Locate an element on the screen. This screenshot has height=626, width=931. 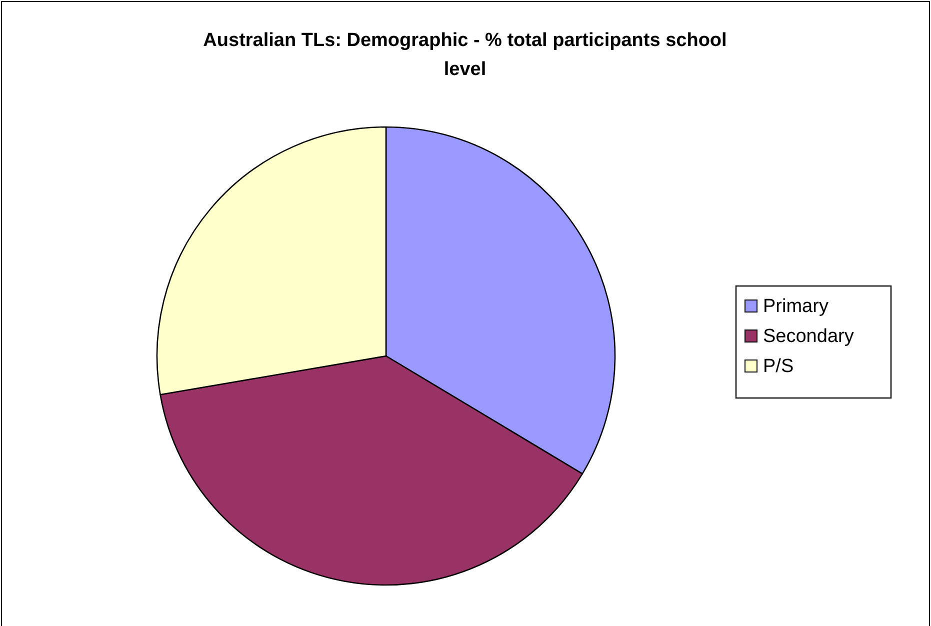
legend-label: Secondary is located at coordinates (808, 336).